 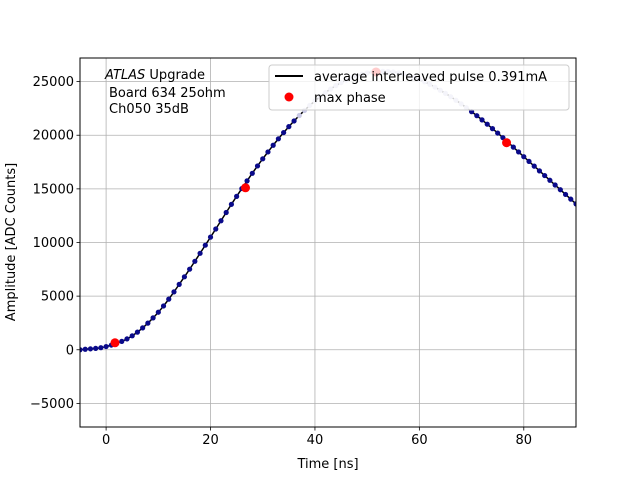 I want to click on x-tick-label: 20, so click(x=210, y=440).